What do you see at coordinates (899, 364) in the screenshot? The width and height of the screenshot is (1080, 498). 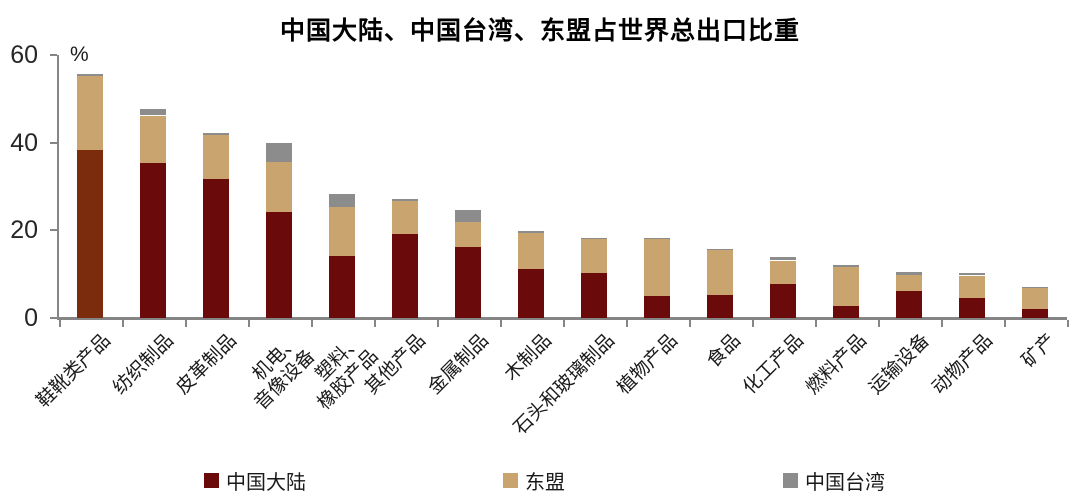 I see `x-axis-label: 运输设备` at bounding box center [899, 364].